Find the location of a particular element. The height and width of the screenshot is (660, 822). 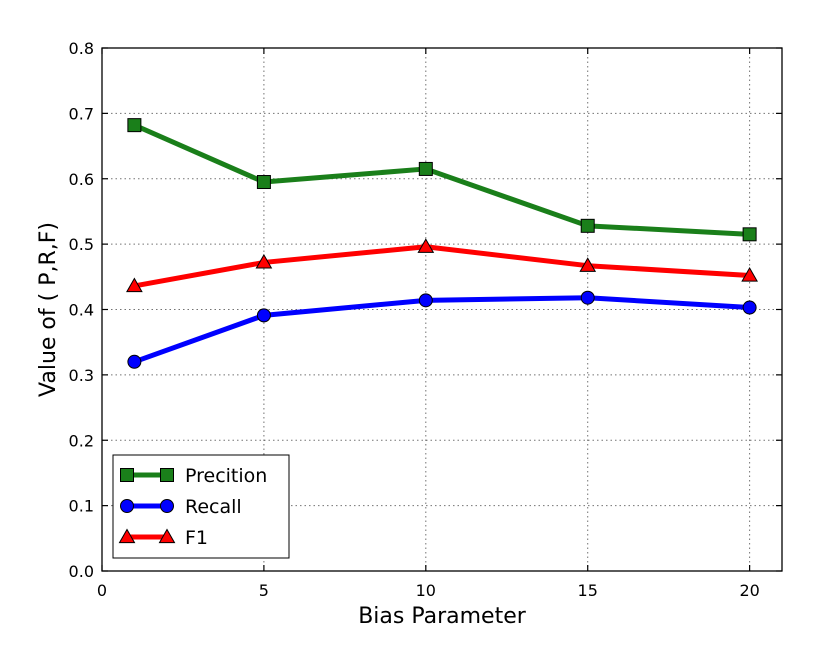

y-tick-label: 0.1 is located at coordinates (81, 506).